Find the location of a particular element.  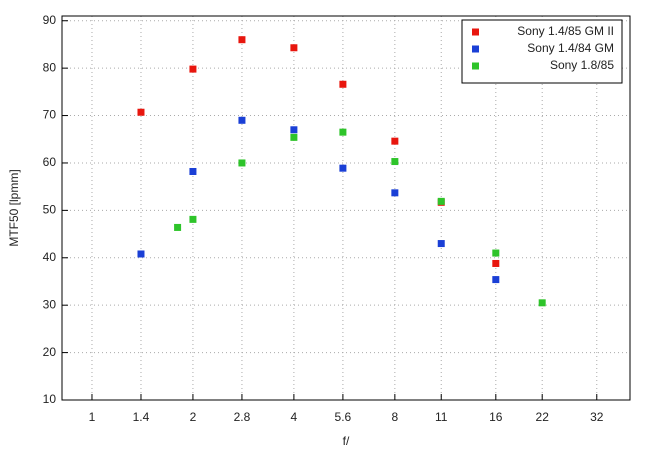

y-tick-label: 80 is located at coordinates (50, 67).